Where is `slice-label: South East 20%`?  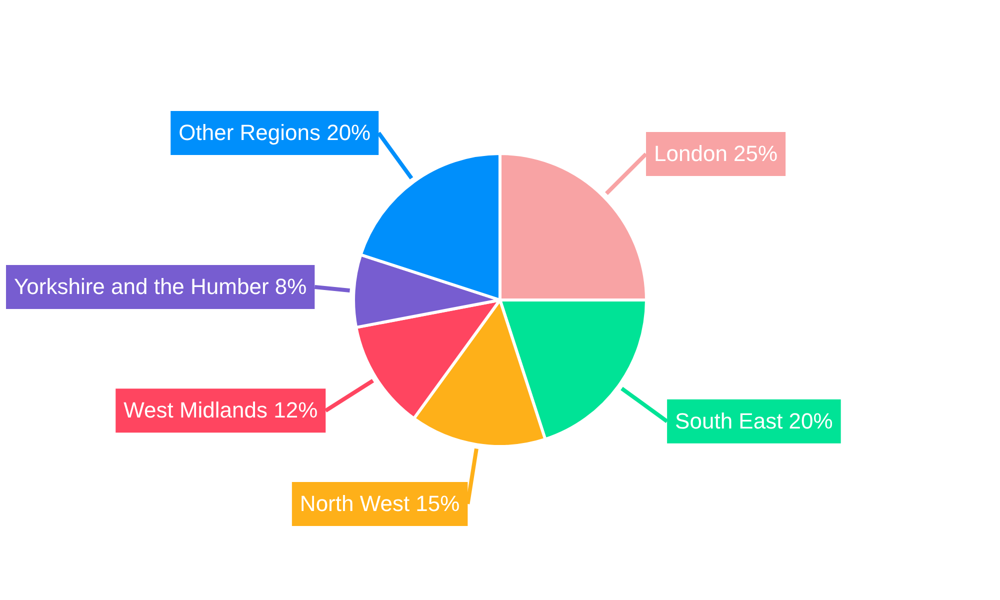 slice-label: South East 20% is located at coordinates (754, 421).